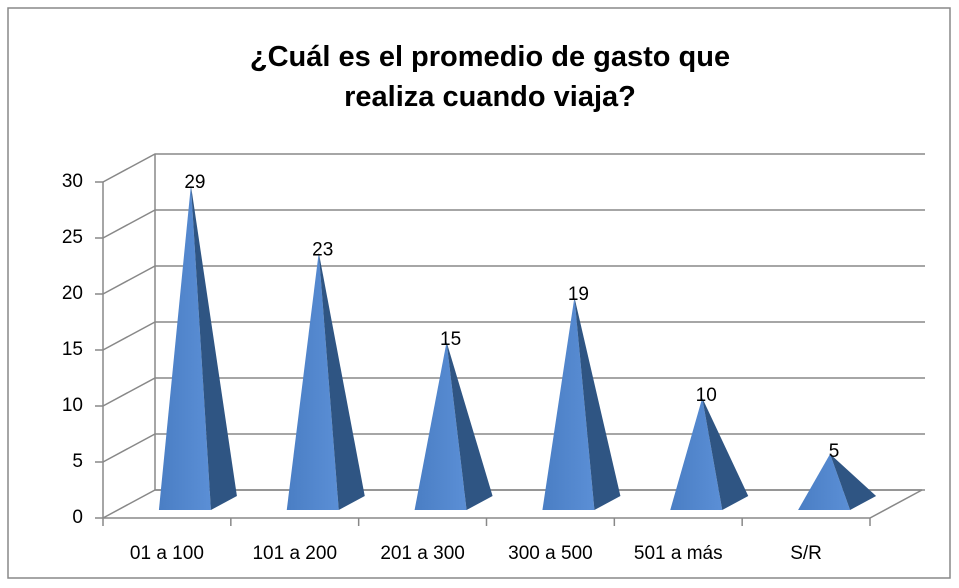 This screenshot has height=588, width=959. Describe the element at coordinates (678, 553) in the screenshot. I see `x-tick-label: 501 a más` at that location.